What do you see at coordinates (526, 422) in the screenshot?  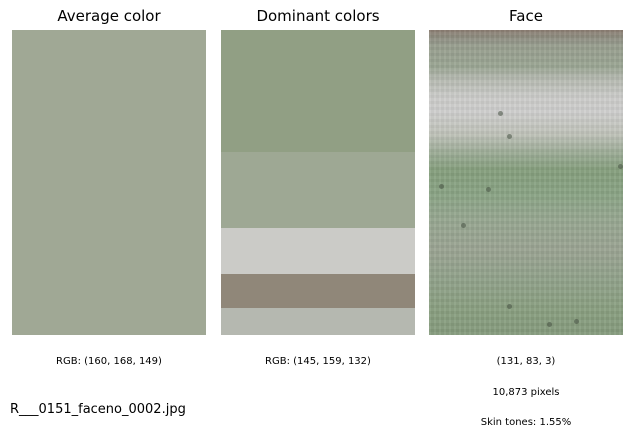 I see `face-skin-tones: Skin tones: 1.55%` at bounding box center [526, 422].